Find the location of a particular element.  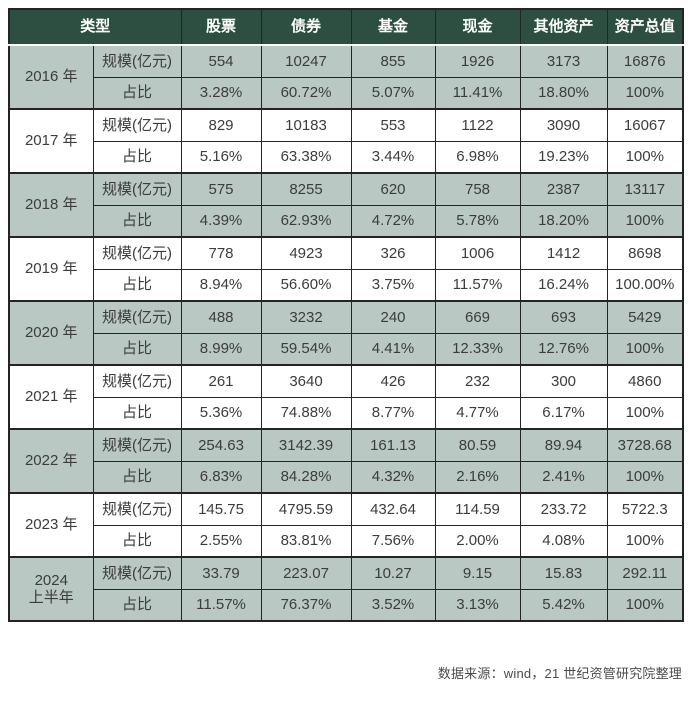

value-cell: 100.00% is located at coordinates (645, 285).